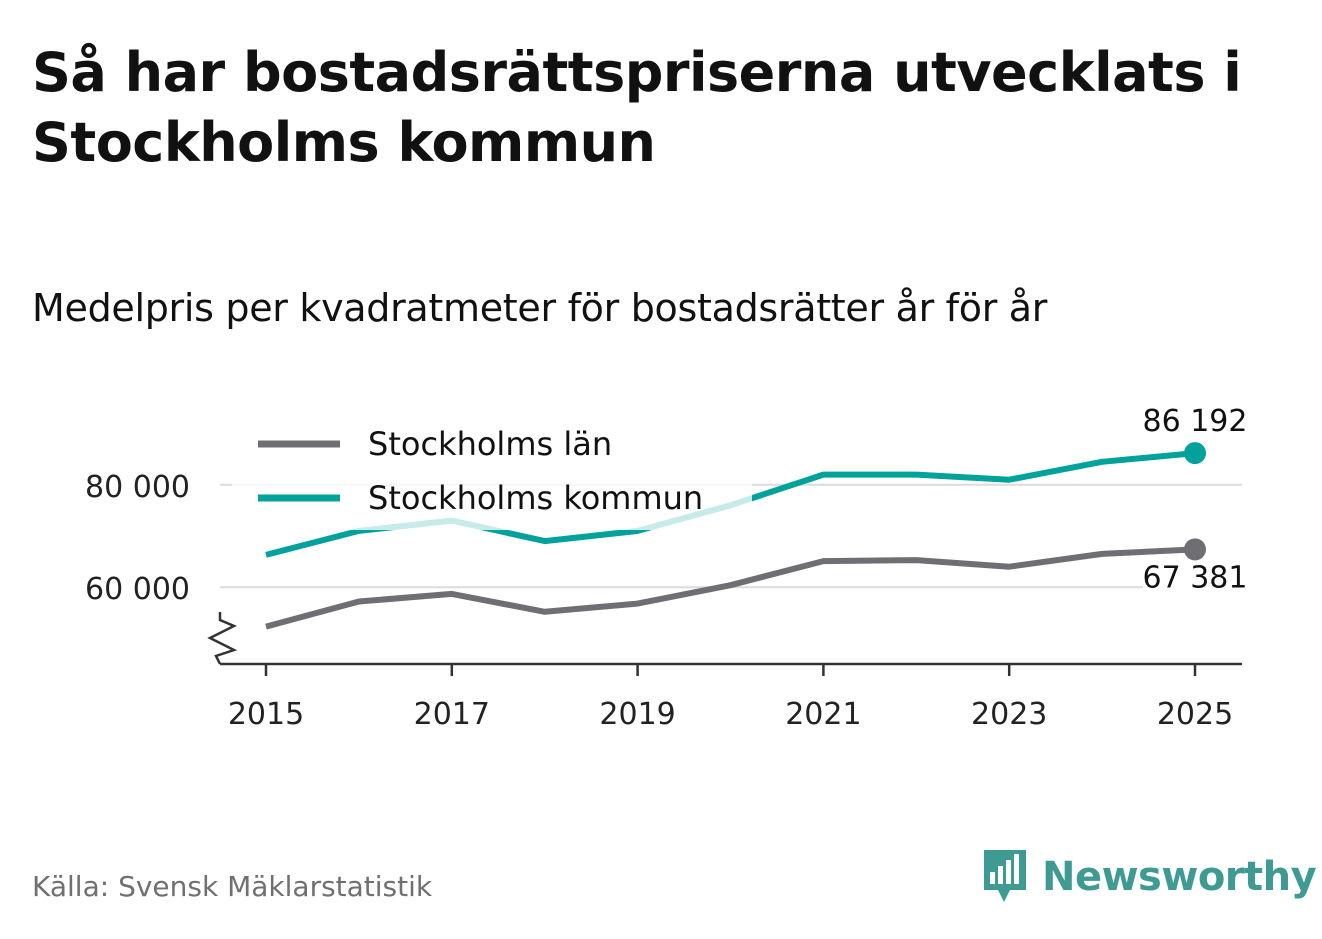 This screenshot has height=939, width=1322. I want to click on end-marker-lan, so click(1195, 549).